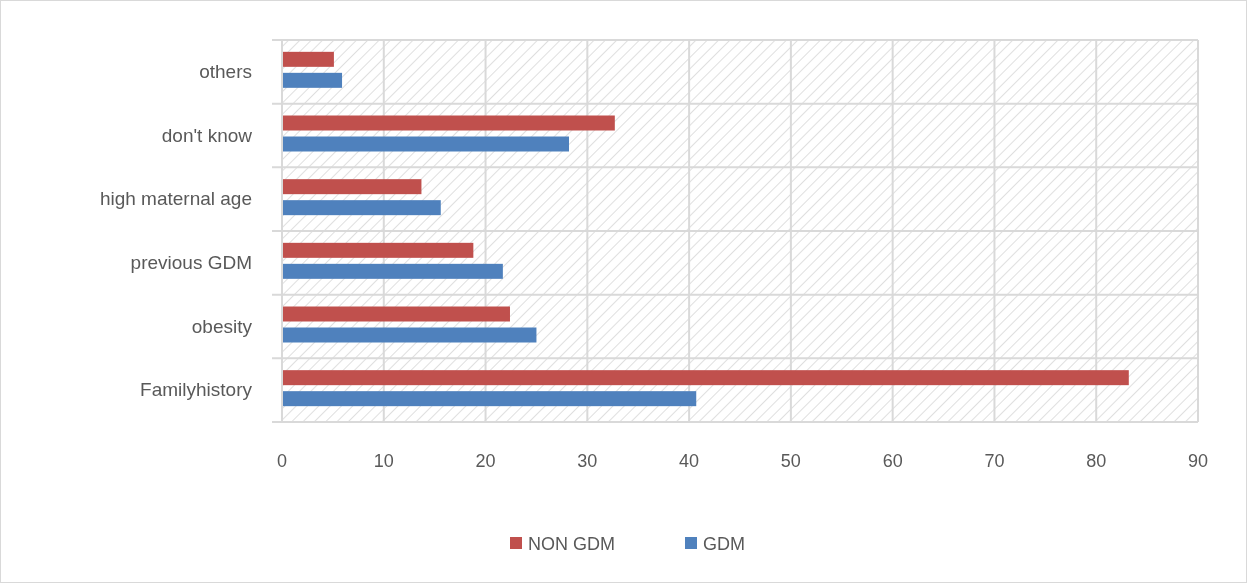 Image resolution: width=1247 pixels, height=583 pixels. What do you see at coordinates (485, 461) in the screenshot?
I see `x-tick-label: 20` at bounding box center [485, 461].